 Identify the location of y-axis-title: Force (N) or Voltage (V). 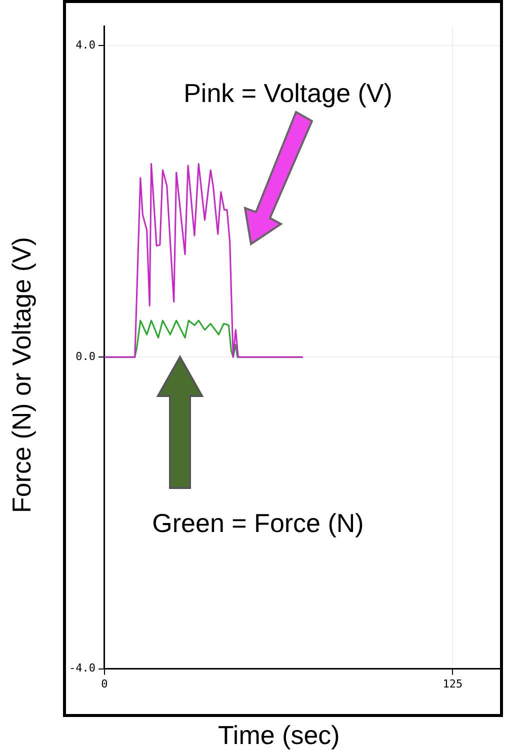
(22, 375).